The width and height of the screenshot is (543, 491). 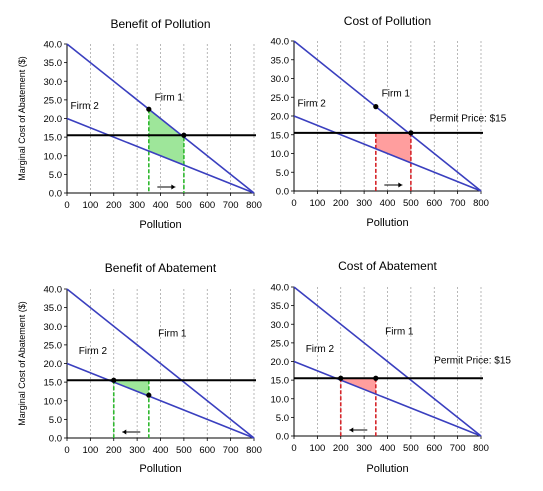 What do you see at coordinates (160, 24) in the screenshot?
I see `chart-title: Benefit of Pollution` at bounding box center [160, 24].